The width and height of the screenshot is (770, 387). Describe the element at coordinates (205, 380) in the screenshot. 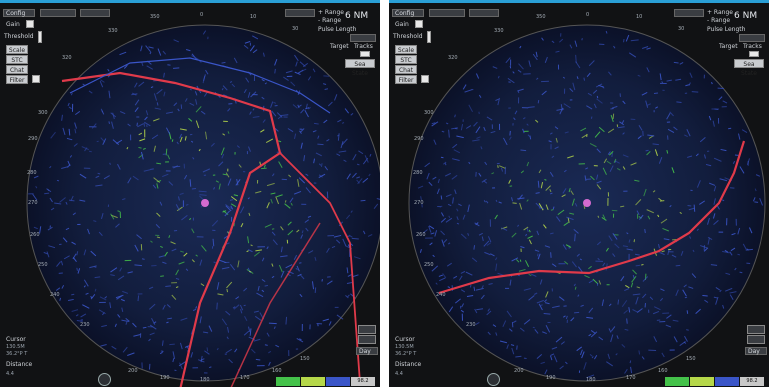

I see `bearing-label: 180` at that location.